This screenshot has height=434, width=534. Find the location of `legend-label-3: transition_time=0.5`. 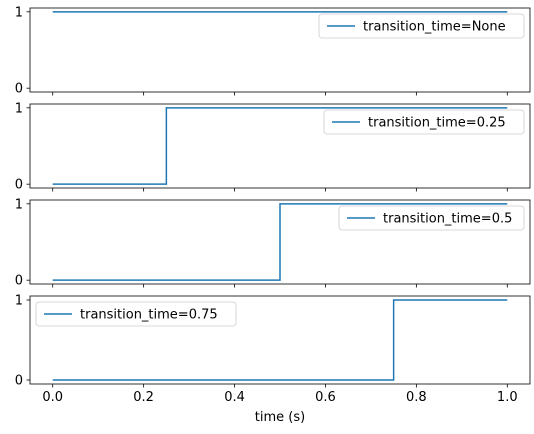

legend-label-3: transition_time=0.5 is located at coordinates (447, 219).